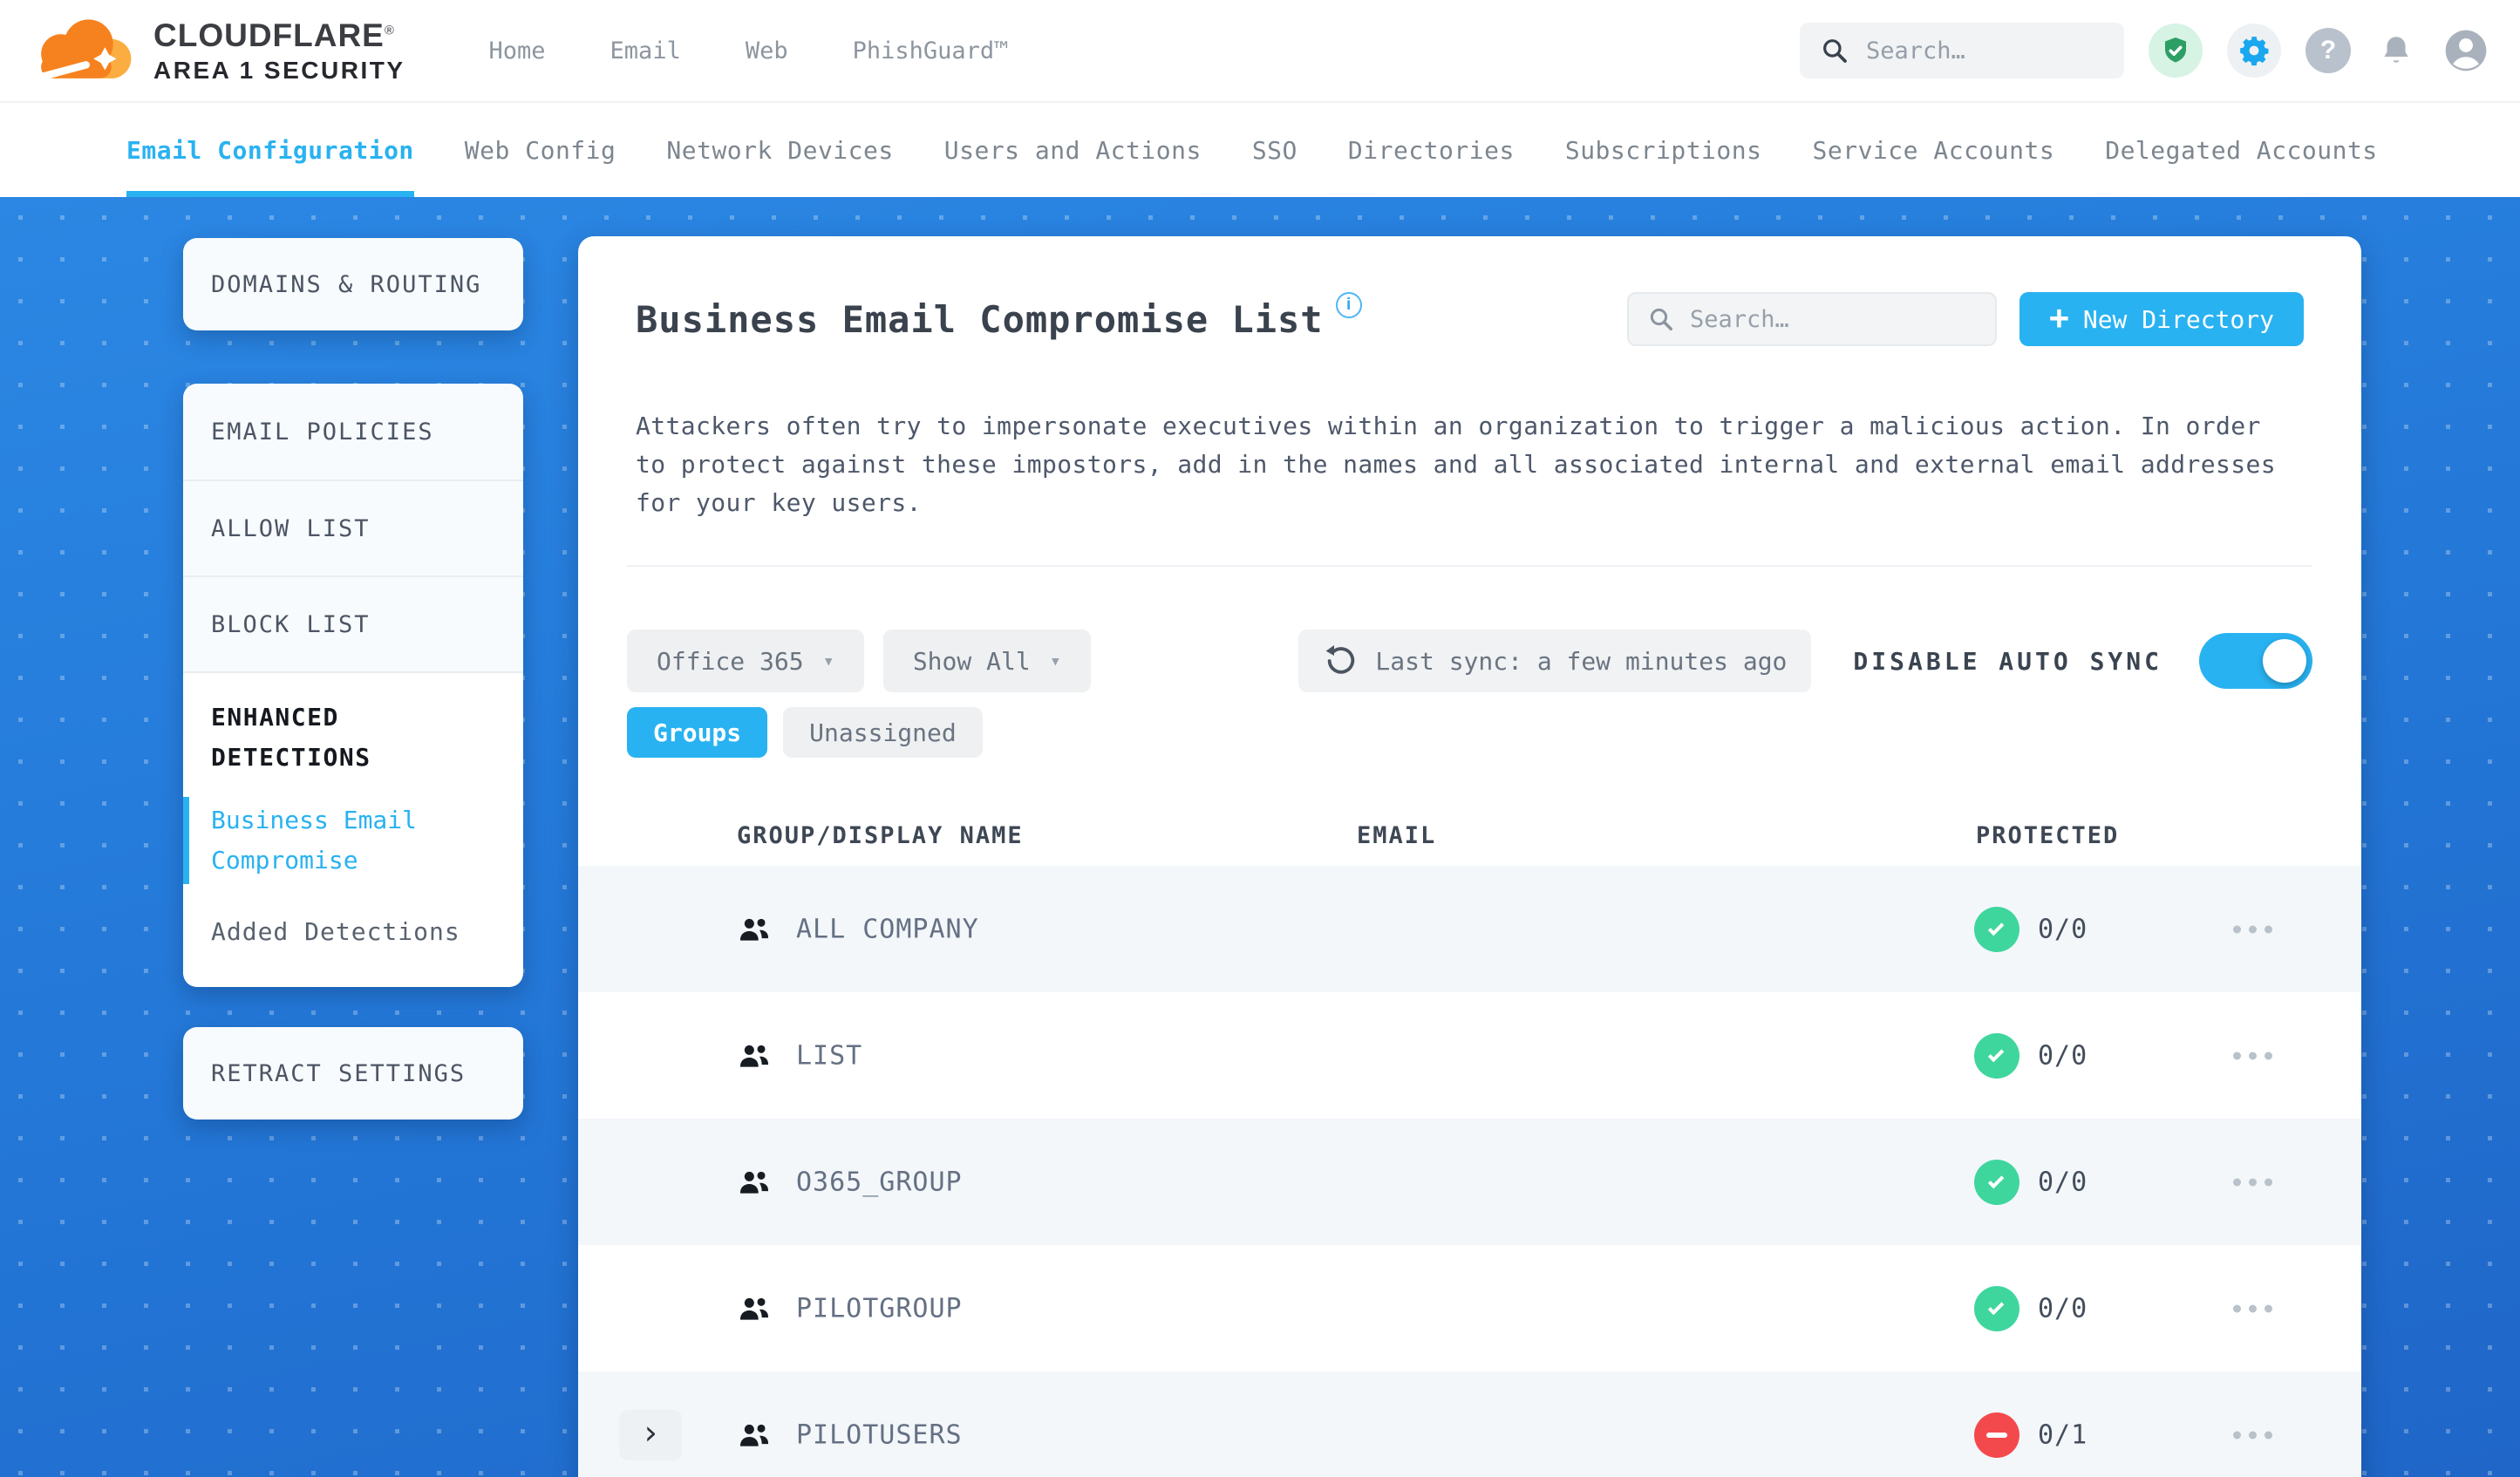 The height and width of the screenshot is (1477, 2520). I want to click on security-status-button, so click(2176, 51).